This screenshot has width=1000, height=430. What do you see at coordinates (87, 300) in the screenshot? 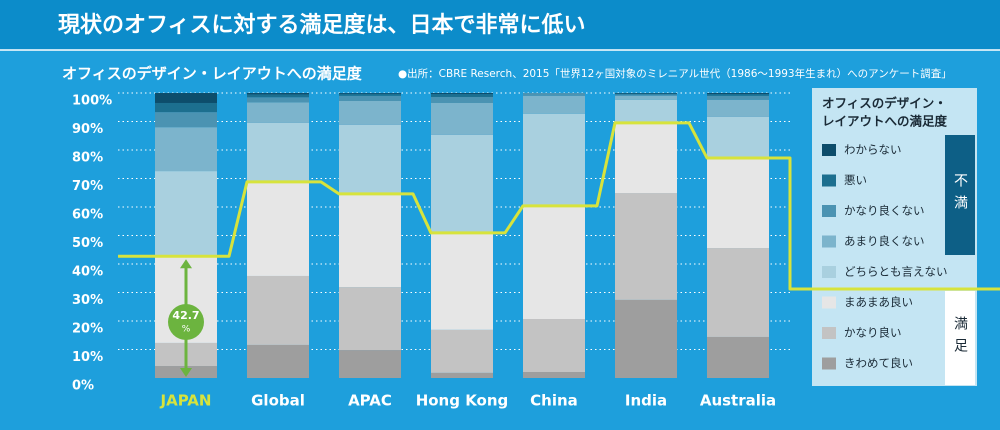
I see `y-tick-label: 30%` at bounding box center [87, 300].